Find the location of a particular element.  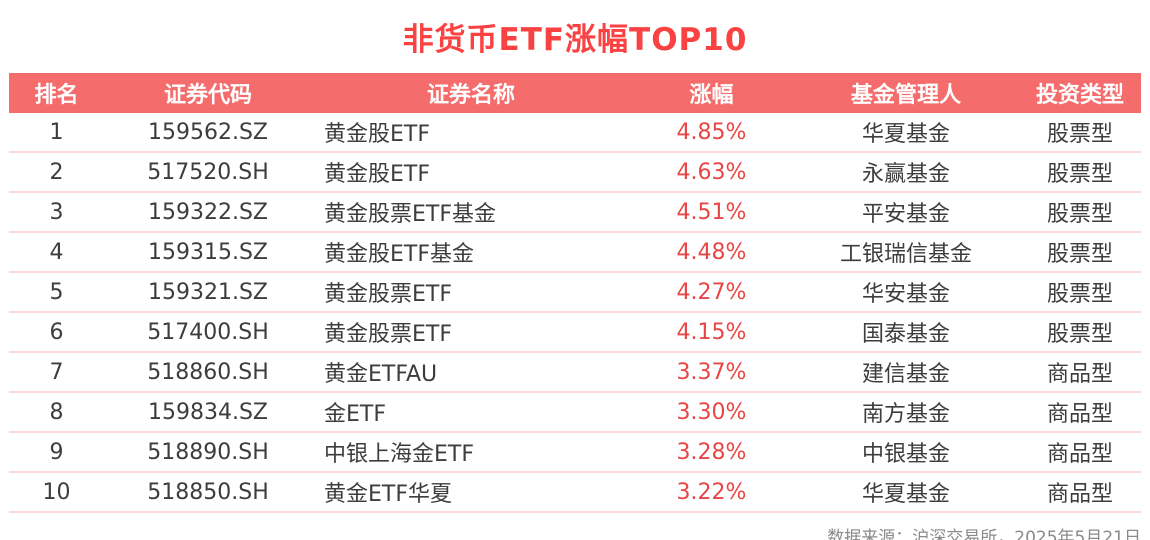

rank-cell: 1 is located at coordinates (56, 133).